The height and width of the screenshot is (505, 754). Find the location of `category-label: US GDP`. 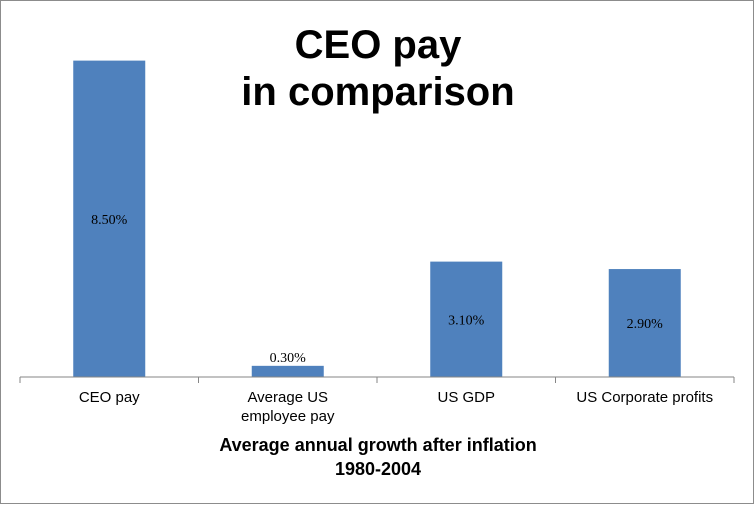

category-label: US GDP is located at coordinates (466, 397).